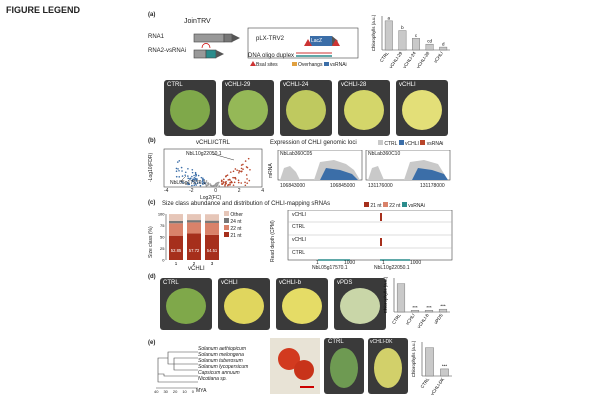 The width and height of the screenshot is (600, 400). What do you see at coordinates (151, 167) in the screenshot?
I see `volcano-ylabel: -Log10(FDR)` at bounding box center [151, 167].